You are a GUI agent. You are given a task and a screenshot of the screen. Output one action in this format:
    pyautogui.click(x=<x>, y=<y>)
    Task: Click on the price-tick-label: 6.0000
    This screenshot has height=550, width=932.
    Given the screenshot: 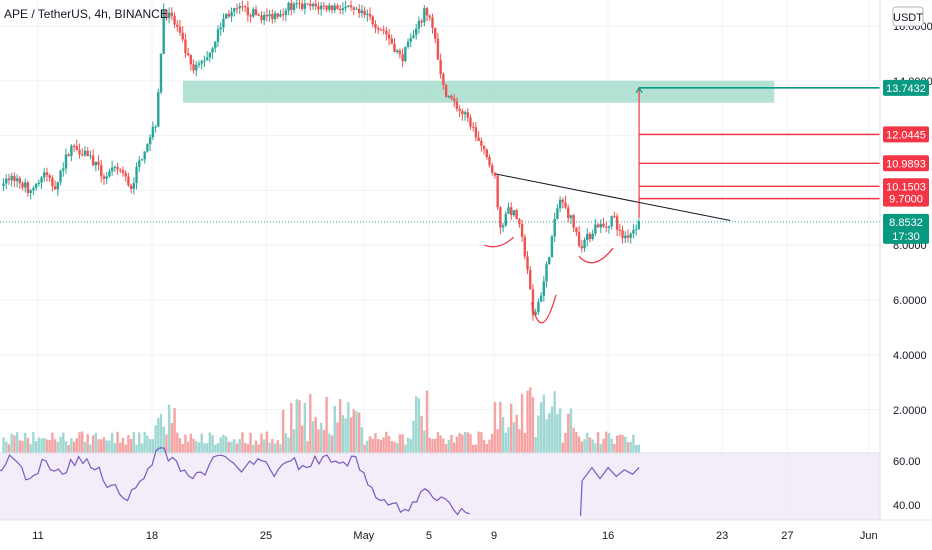 What is the action you would take?
    pyautogui.click(x=910, y=301)
    